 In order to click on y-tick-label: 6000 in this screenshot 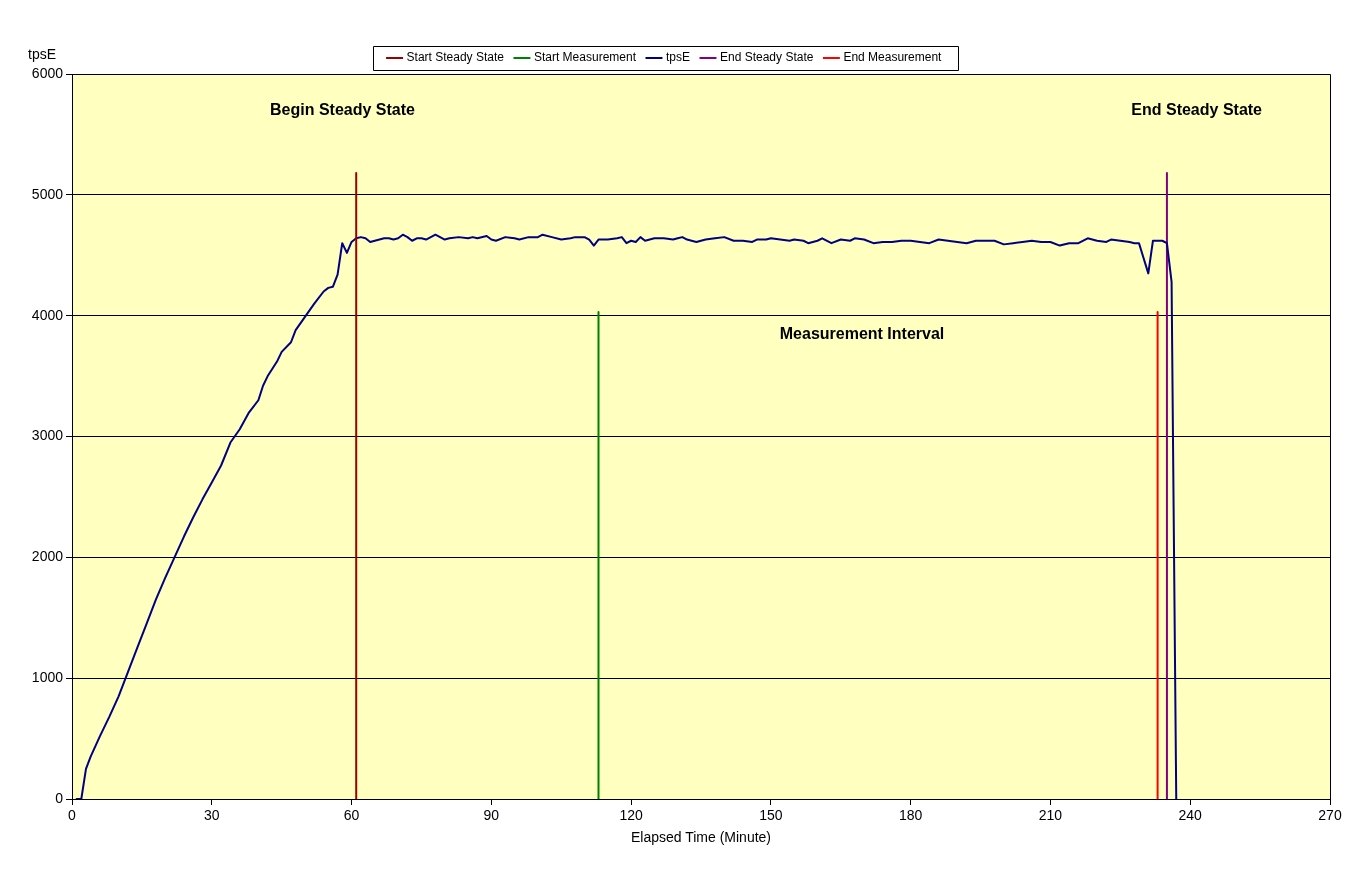, I will do `click(47, 72)`.